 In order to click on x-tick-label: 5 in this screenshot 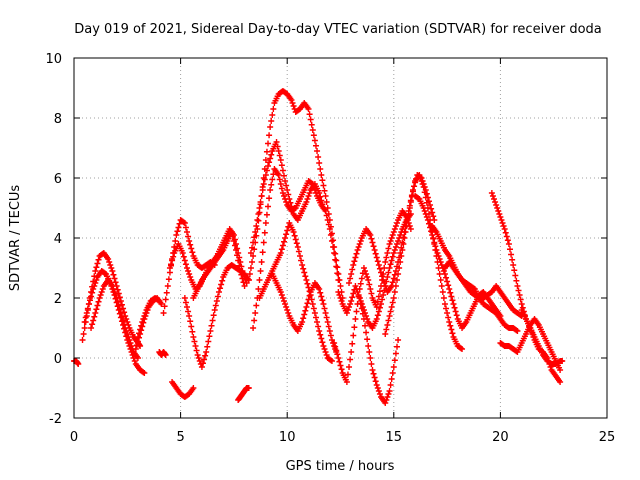, I will do `click(180, 437)`.